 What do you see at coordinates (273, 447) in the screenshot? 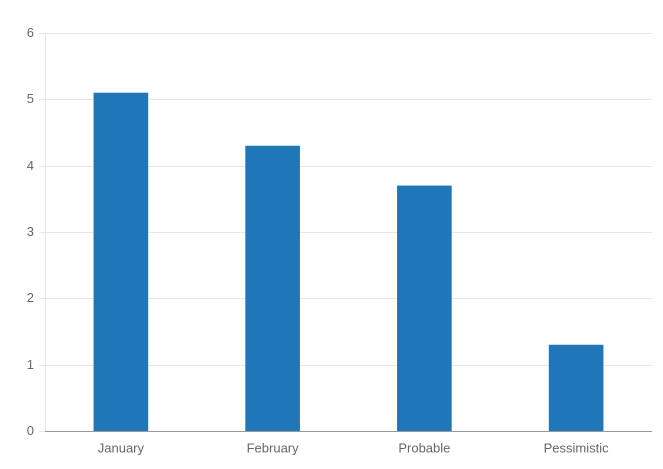
I see `x-tick-label: February` at bounding box center [273, 447].